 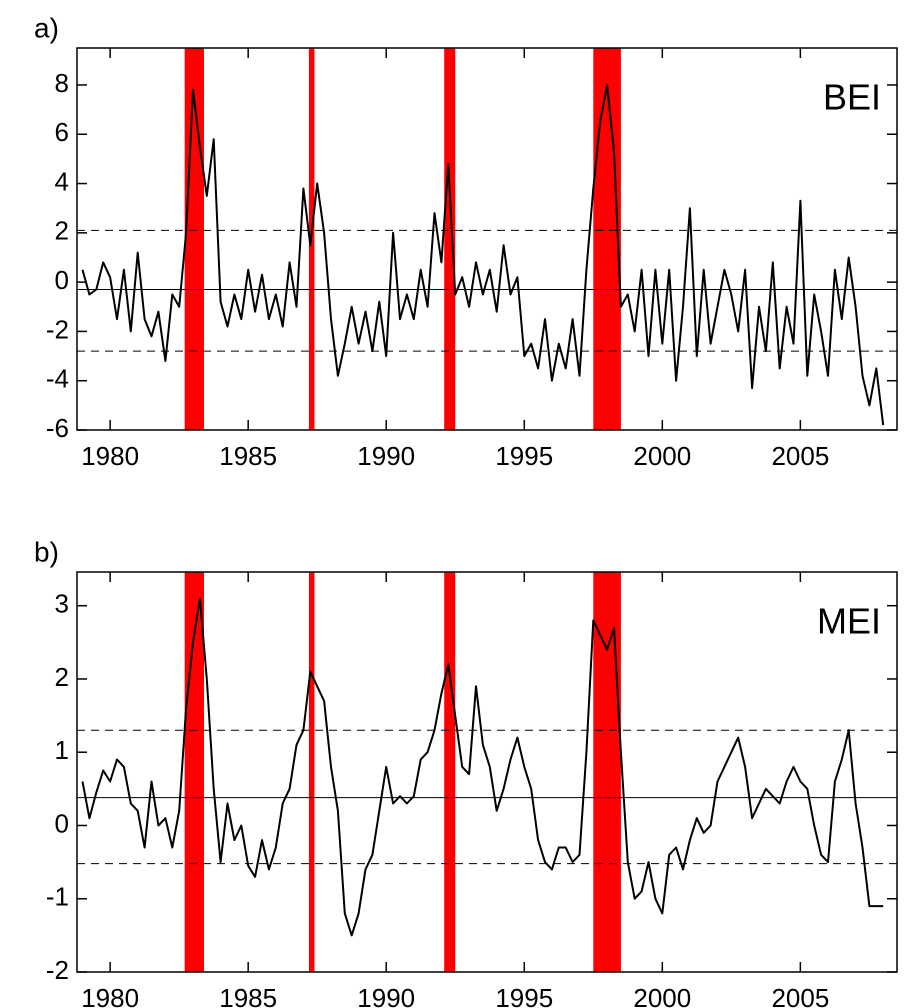 What do you see at coordinates (46, 551) in the screenshot?
I see `panel-label: b)` at bounding box center [46, 551].